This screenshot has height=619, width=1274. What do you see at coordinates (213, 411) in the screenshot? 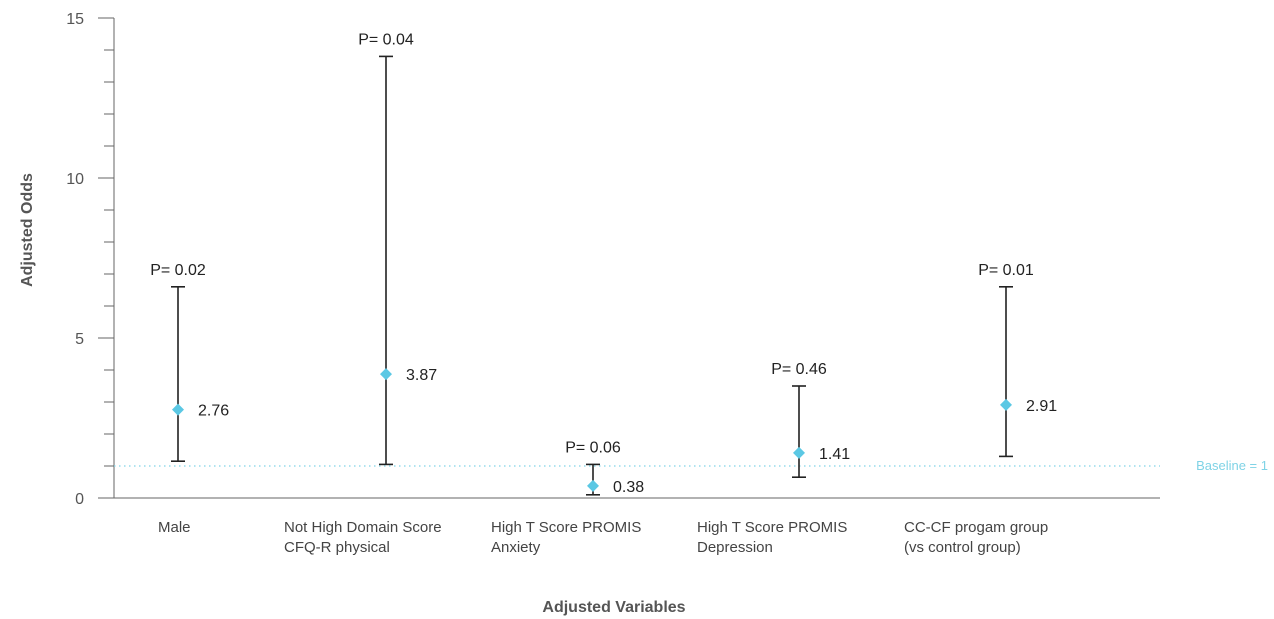
I see `value-label: 2.76` at bounding box center [213, 411].